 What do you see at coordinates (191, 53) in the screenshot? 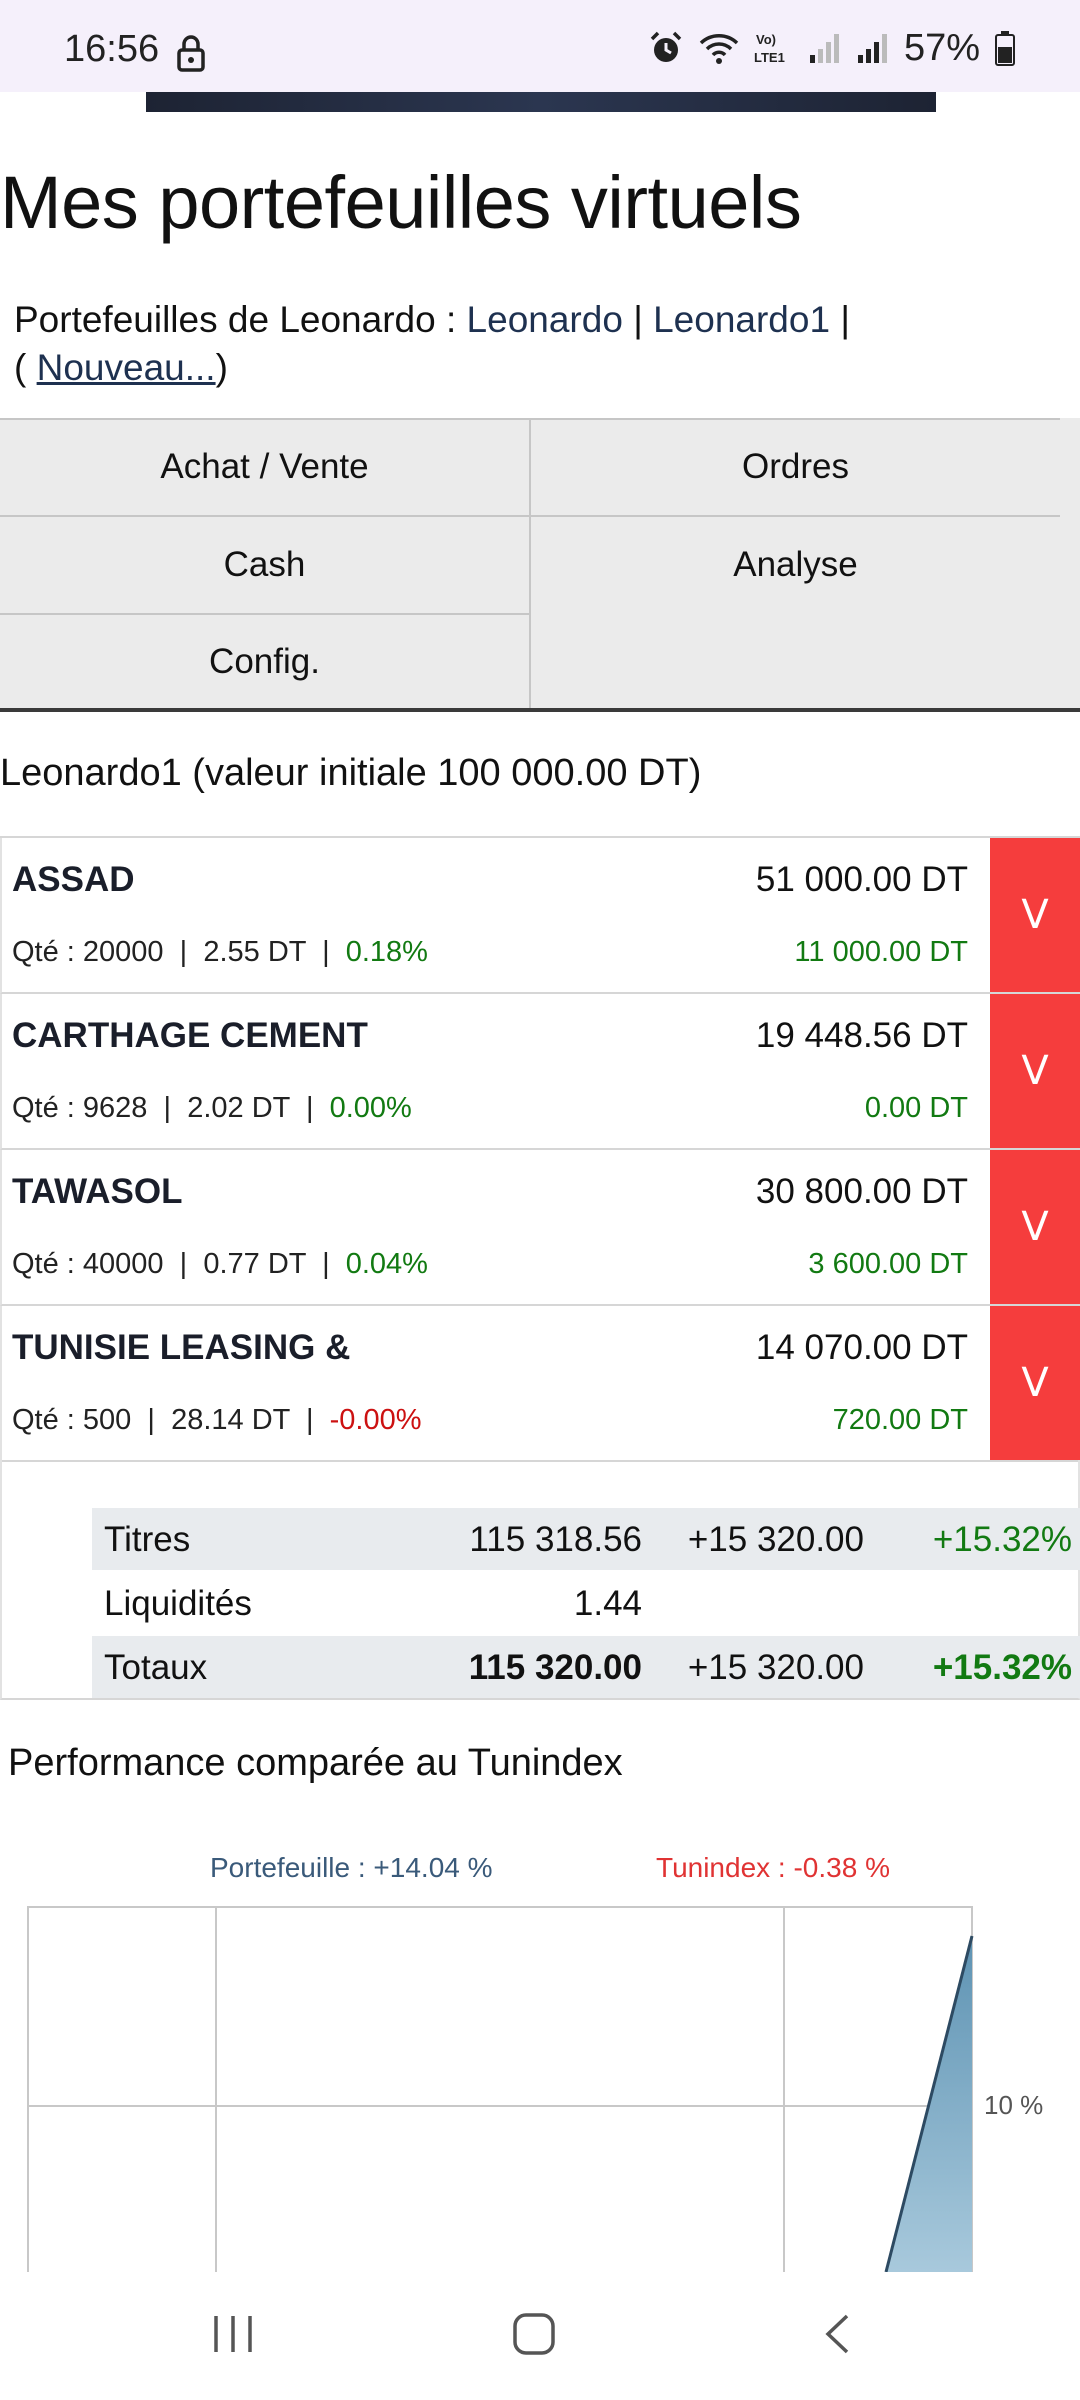
I see `lock-icon` at bounding box center [191, 53].